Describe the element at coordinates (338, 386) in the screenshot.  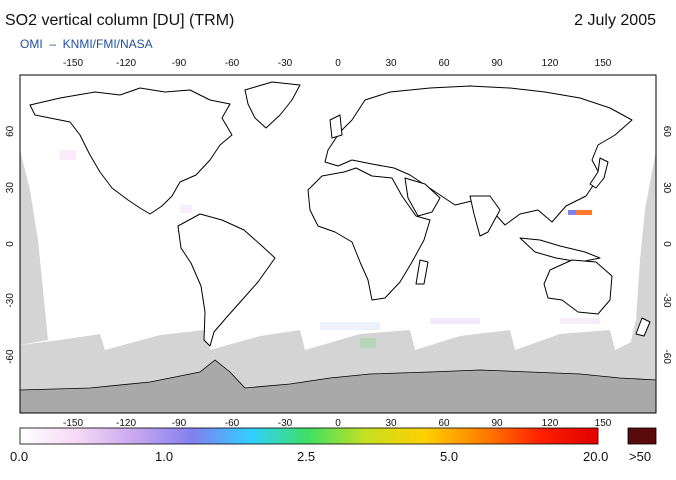
I see `antarctica-landmass` at that location.